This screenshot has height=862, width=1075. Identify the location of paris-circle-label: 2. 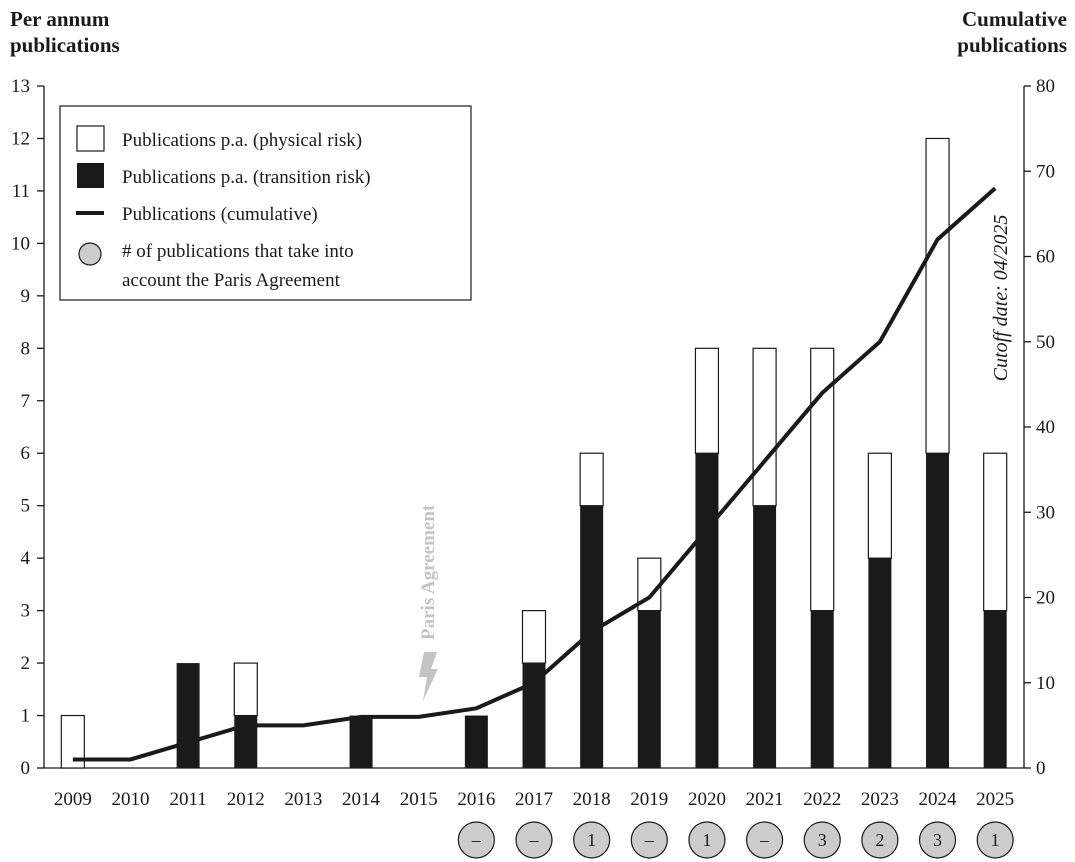
(879, 840).